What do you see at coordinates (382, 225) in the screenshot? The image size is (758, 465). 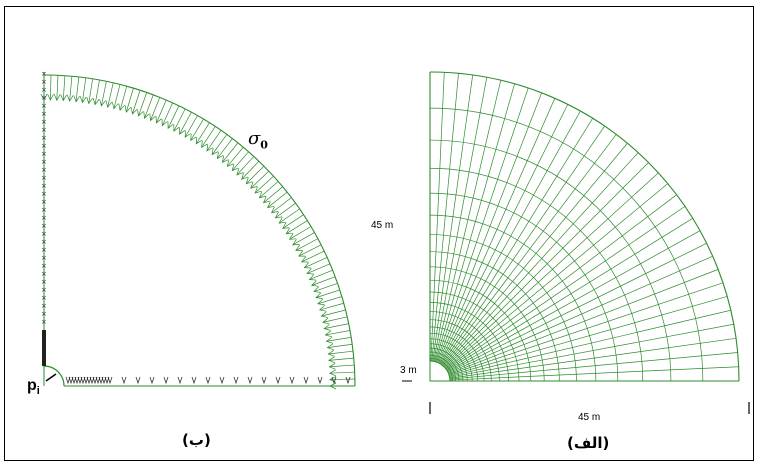 I see `height-dimension-label: 45 m` at bounding box center [382, 225].